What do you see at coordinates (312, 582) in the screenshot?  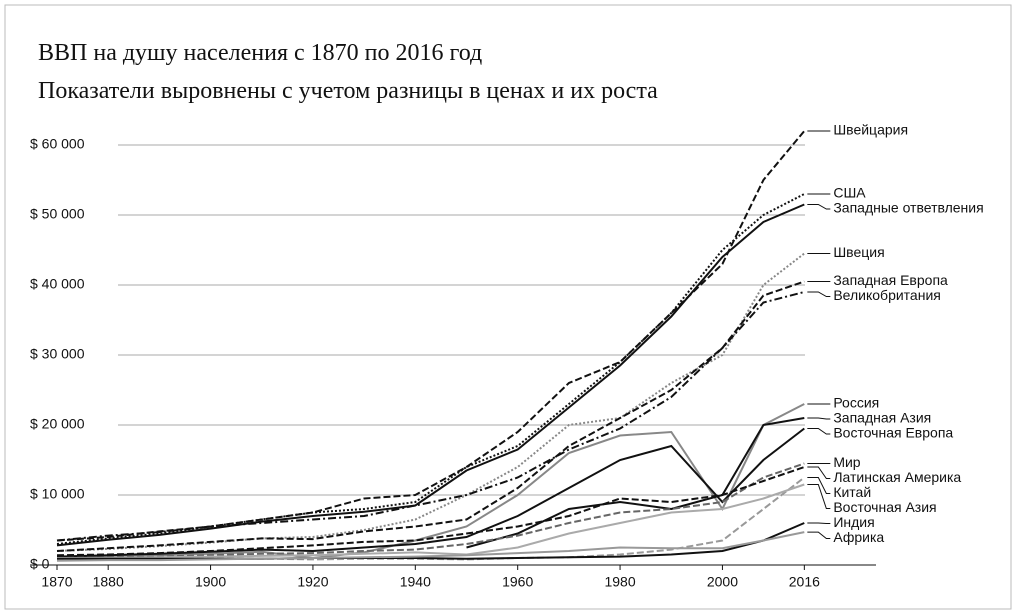 I see `x-tick-label: 1920` at bounding box center [312, 582].